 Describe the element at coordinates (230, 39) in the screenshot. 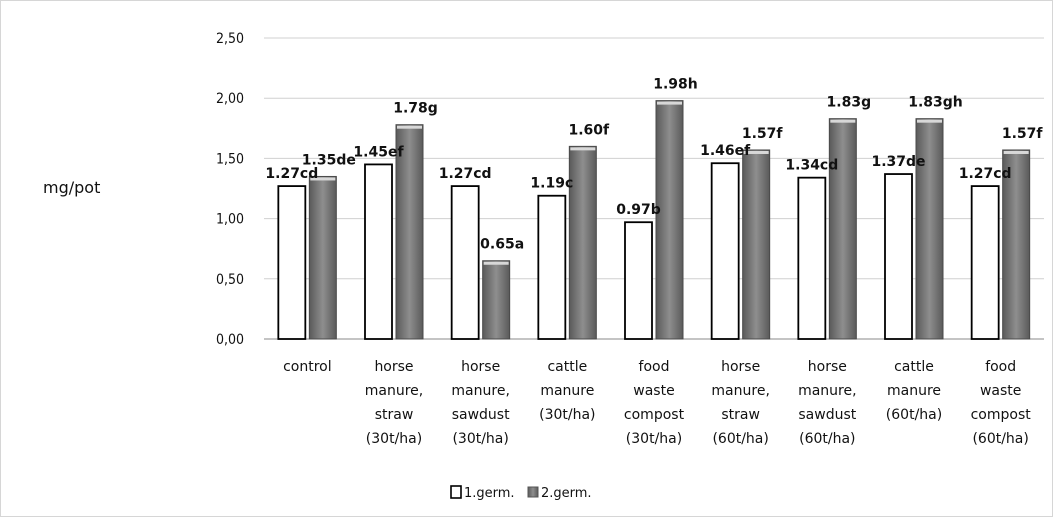

I see `y-tick-label: 2,50` at that location.